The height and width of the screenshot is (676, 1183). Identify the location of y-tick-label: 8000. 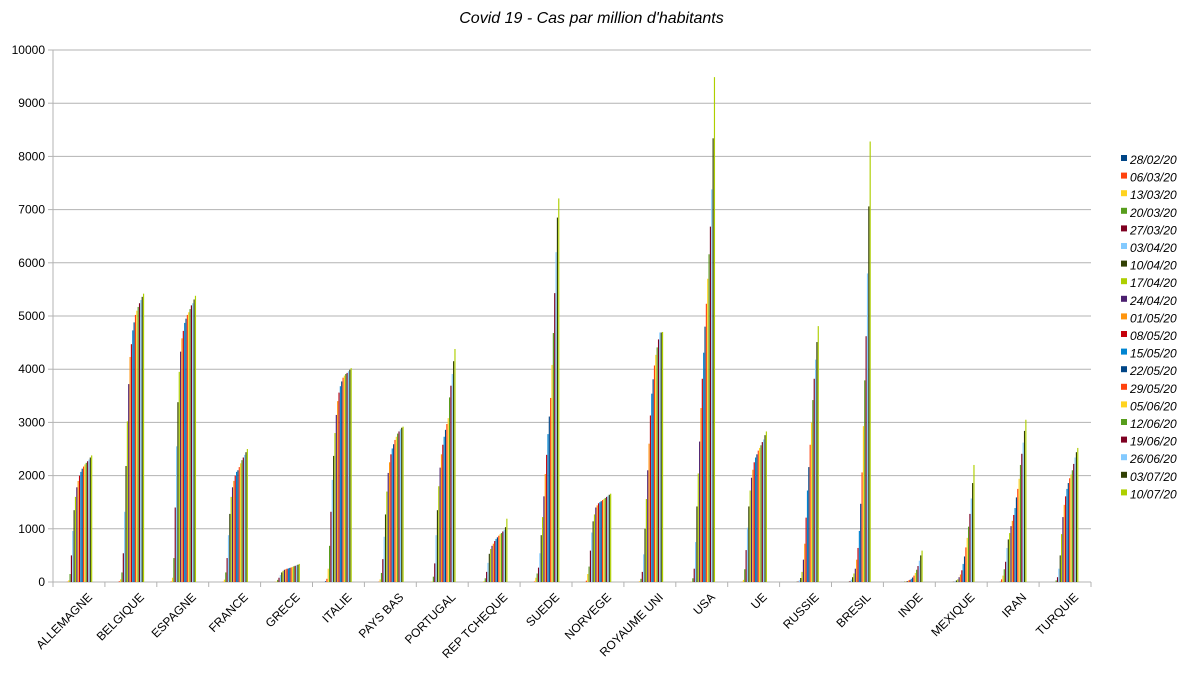
(31, 156).